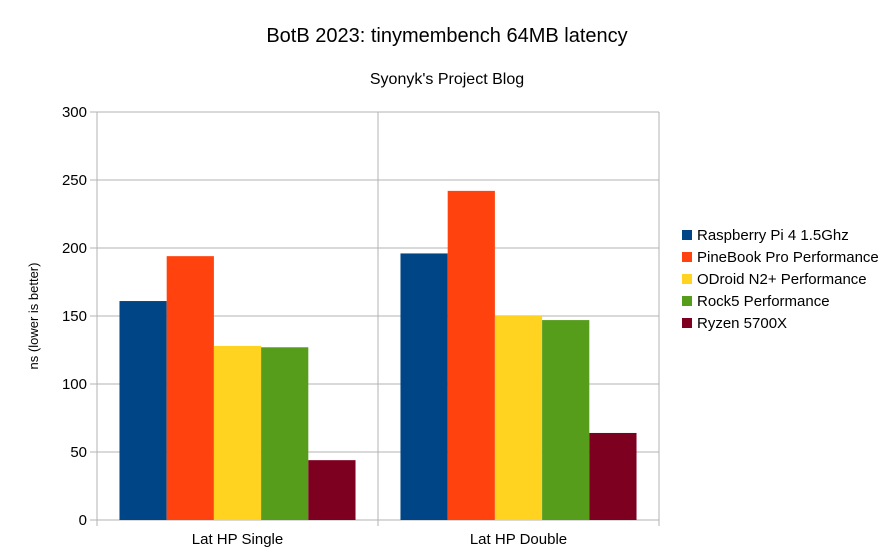 Image resolution: width=894 pixels, height=559 pixels. Describe the element at coordinates (763, 301) in the screenshot. I see `legend-label: Rock5 Performance` at that location.